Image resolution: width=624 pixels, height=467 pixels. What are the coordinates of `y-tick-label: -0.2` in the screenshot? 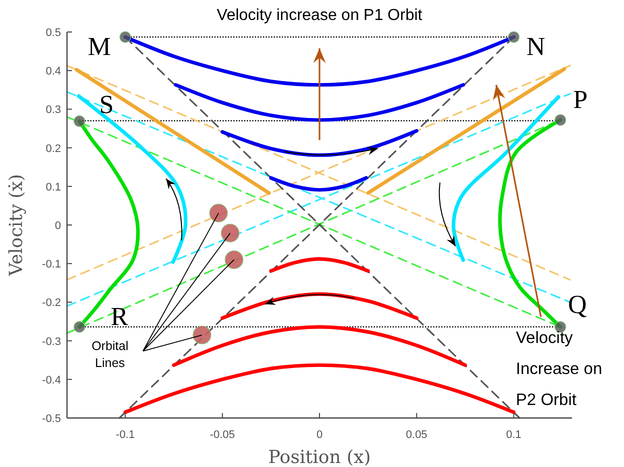 It's located at (51, 303).